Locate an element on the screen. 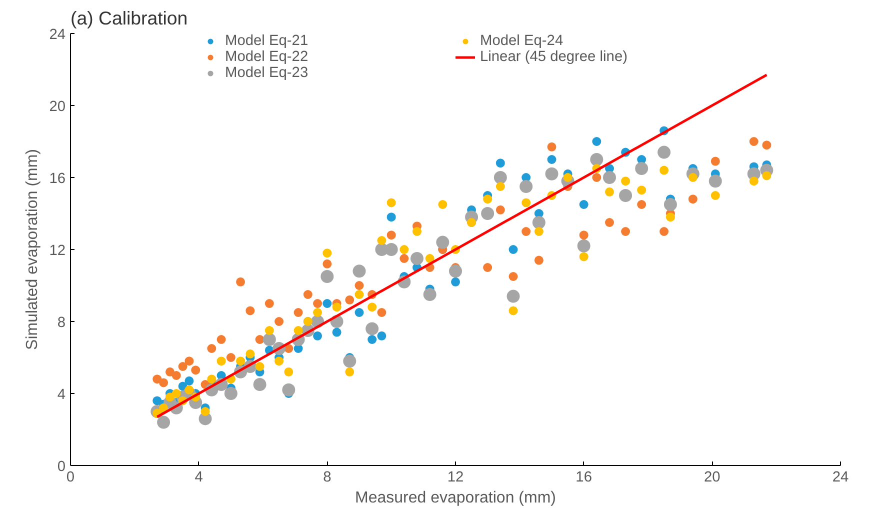 This screenshot has height=525, width=870. y-tick-label: 12 is located at coordinates (57, 251).